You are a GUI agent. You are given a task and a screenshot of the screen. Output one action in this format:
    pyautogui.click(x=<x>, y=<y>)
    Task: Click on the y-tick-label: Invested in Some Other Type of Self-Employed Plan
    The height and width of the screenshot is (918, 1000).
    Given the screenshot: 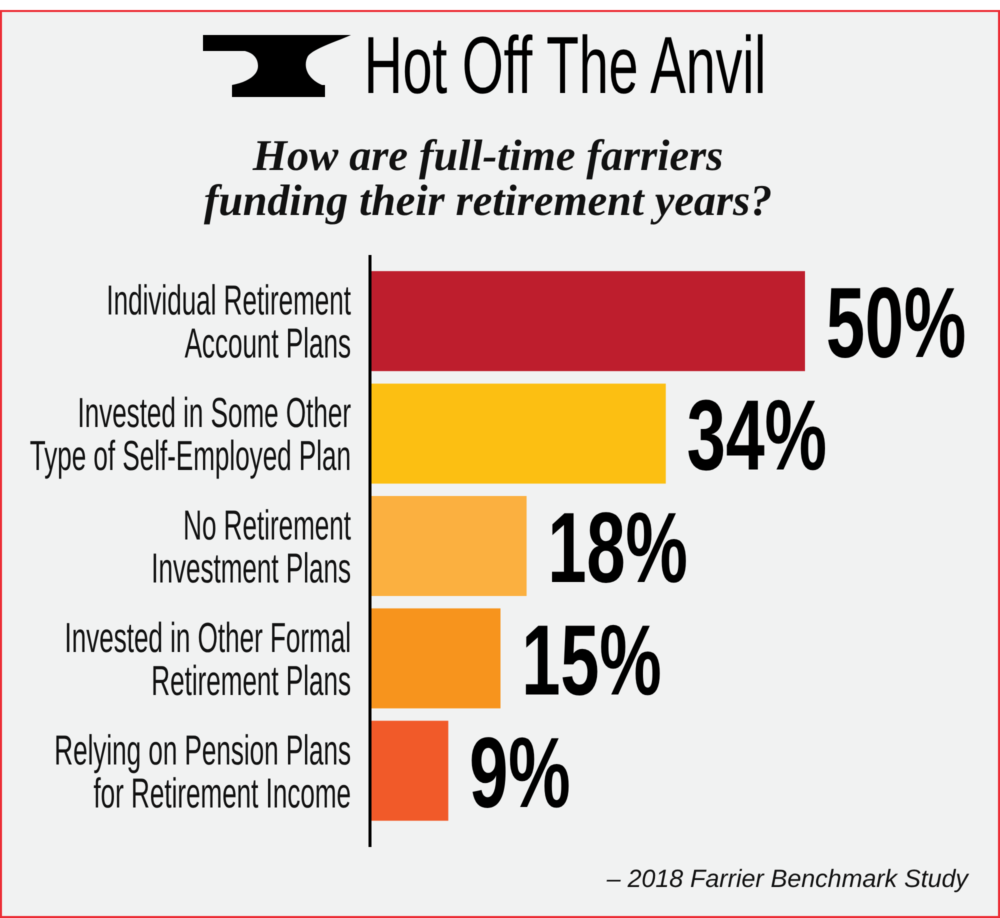 What is the action you would take?
    pyautogui.click(x=191, y=435)
    